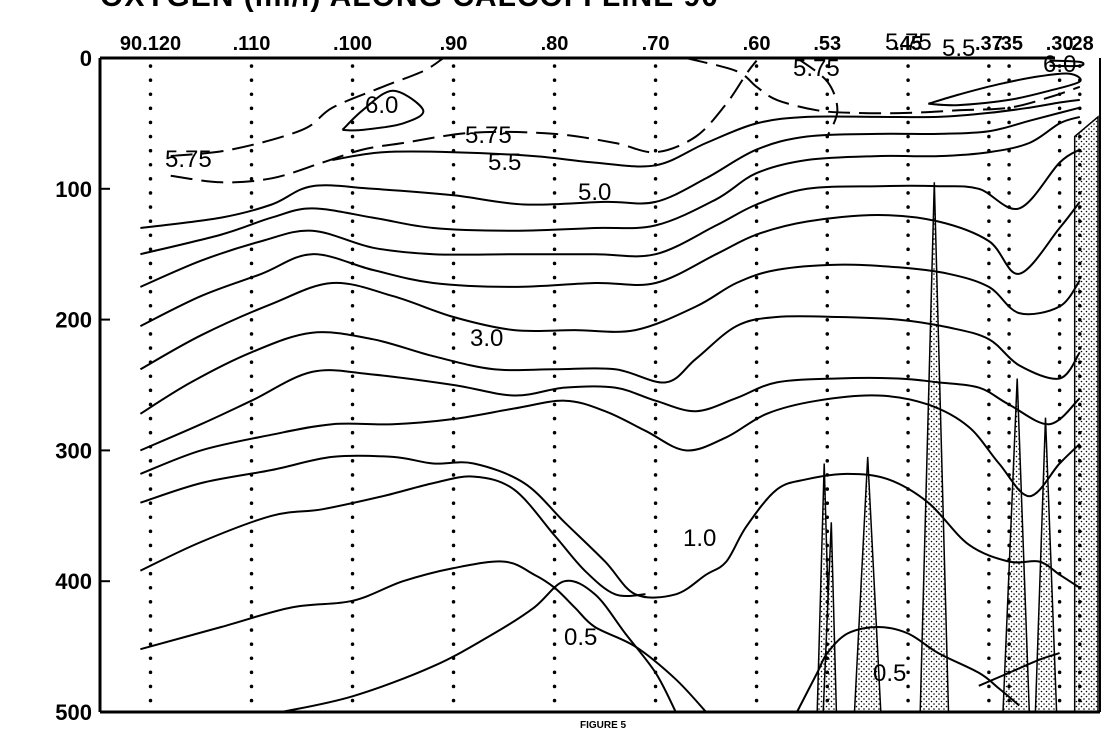 The image size is (1110, 731). I want to click on depth-tick-labels: 0 100 200 300 400 500, so click(82, 385).